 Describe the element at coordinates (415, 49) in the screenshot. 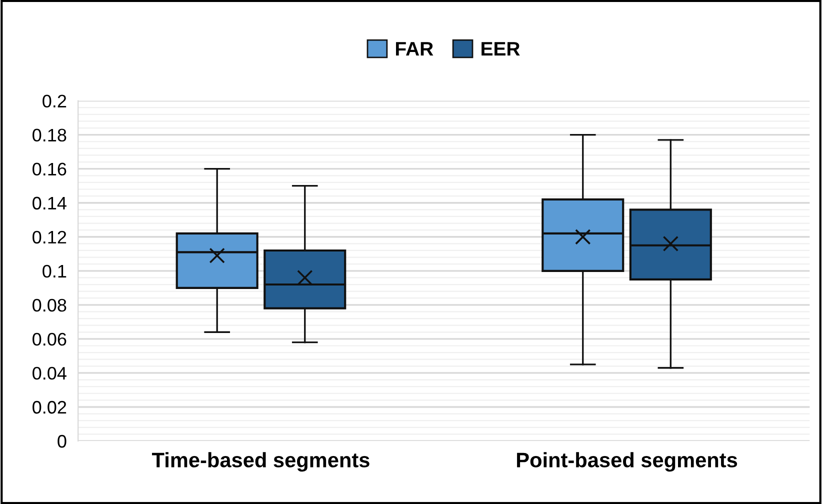

I see `legend-label: FAR` at that location.